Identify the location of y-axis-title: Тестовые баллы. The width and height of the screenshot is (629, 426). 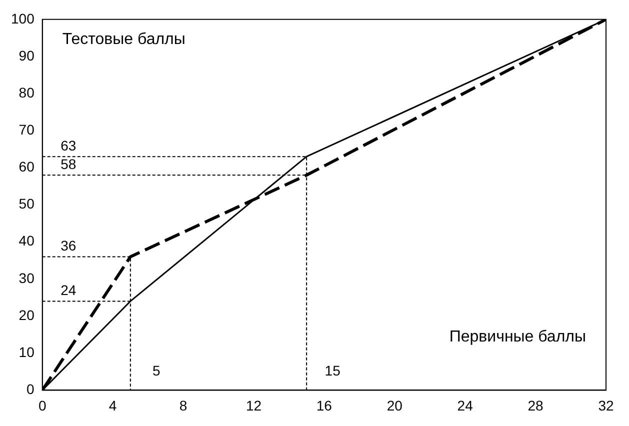
(124, 39).